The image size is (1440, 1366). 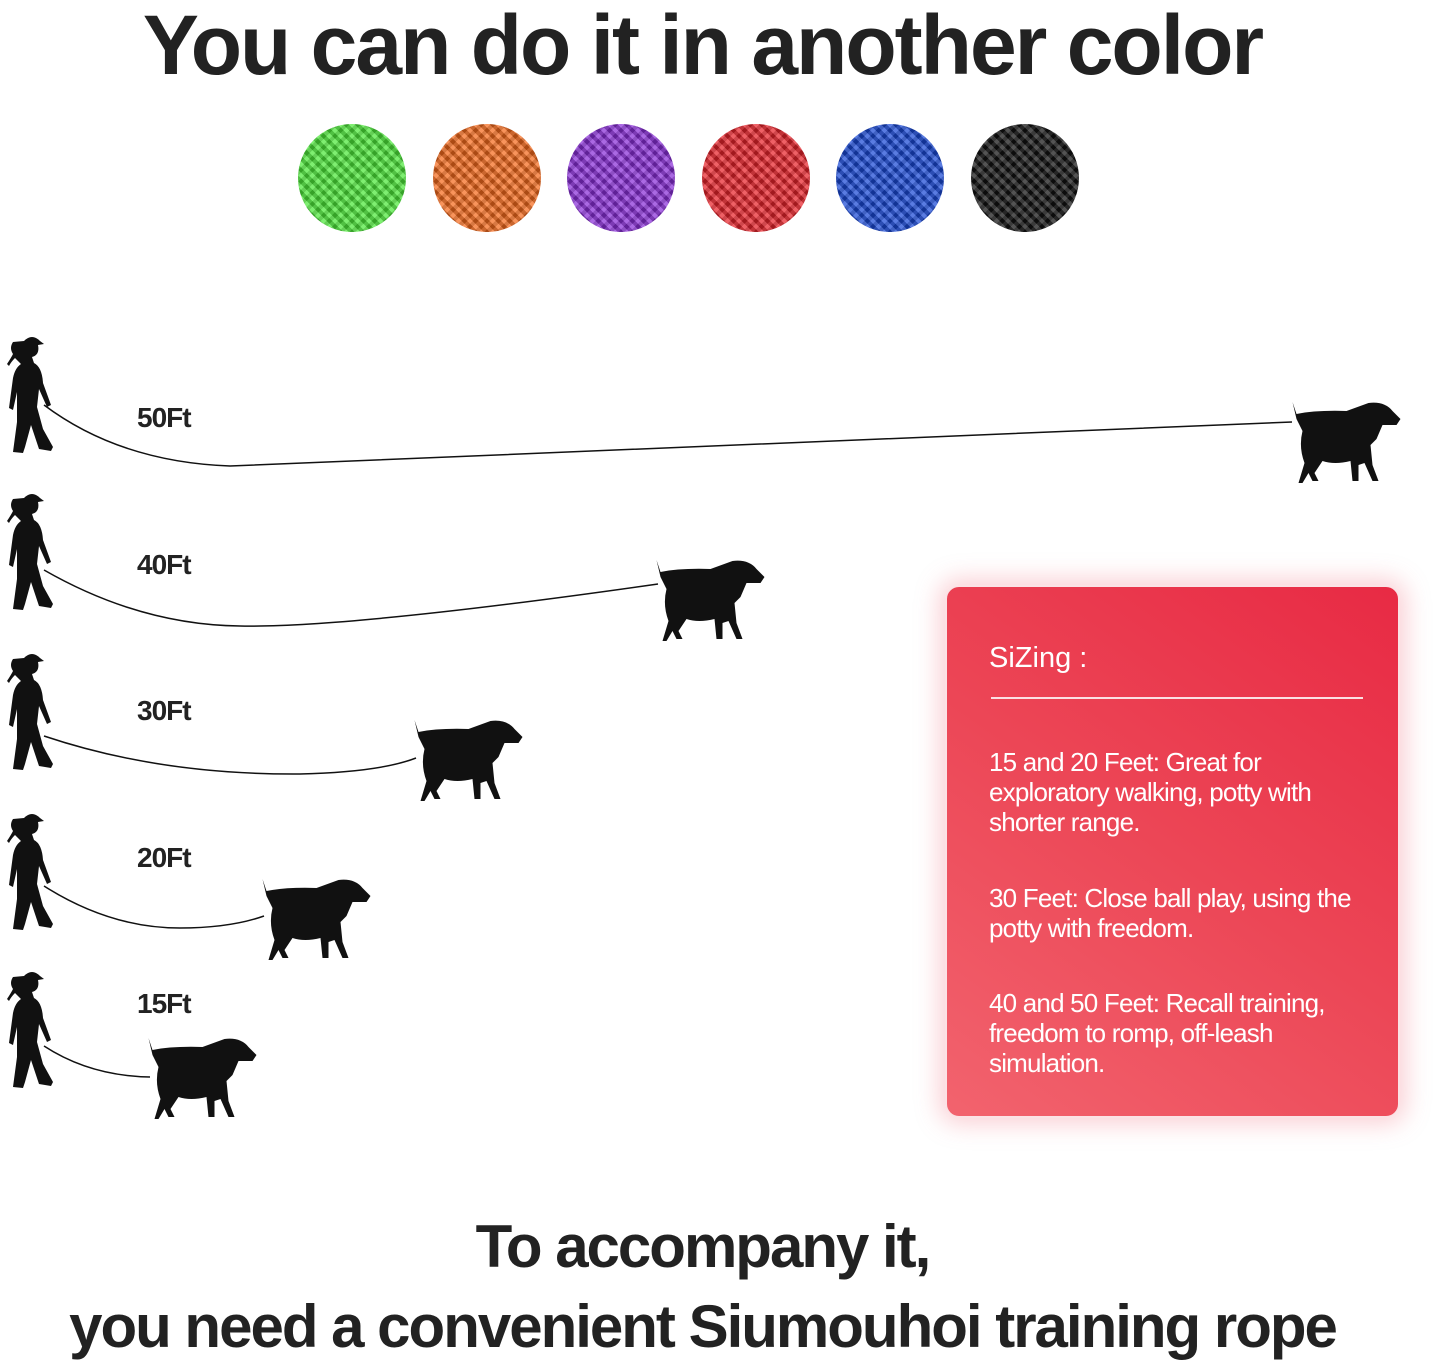 I want to click on color-swatch-red, so click(x=756, y=178).